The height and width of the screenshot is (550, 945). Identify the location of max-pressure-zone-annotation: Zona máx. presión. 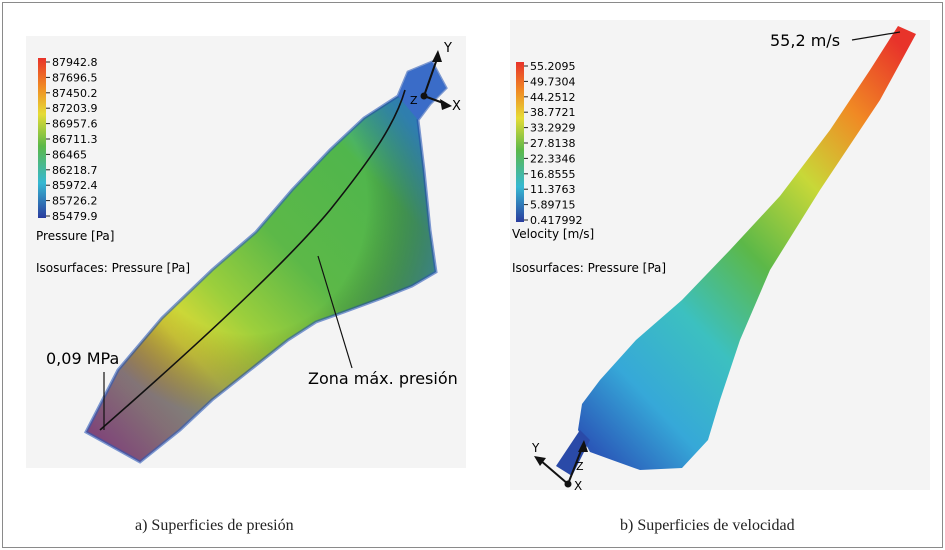
(383, 378).